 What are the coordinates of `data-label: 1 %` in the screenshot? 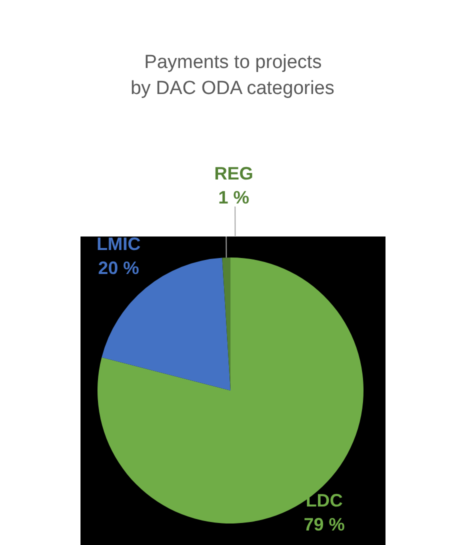 It's located at (234, 197).